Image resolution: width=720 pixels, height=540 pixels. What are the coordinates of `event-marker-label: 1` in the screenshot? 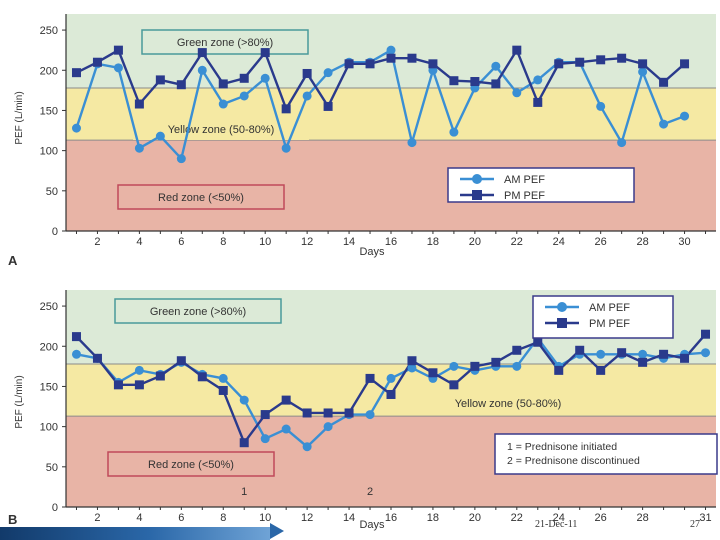 It's located at (244, 492).